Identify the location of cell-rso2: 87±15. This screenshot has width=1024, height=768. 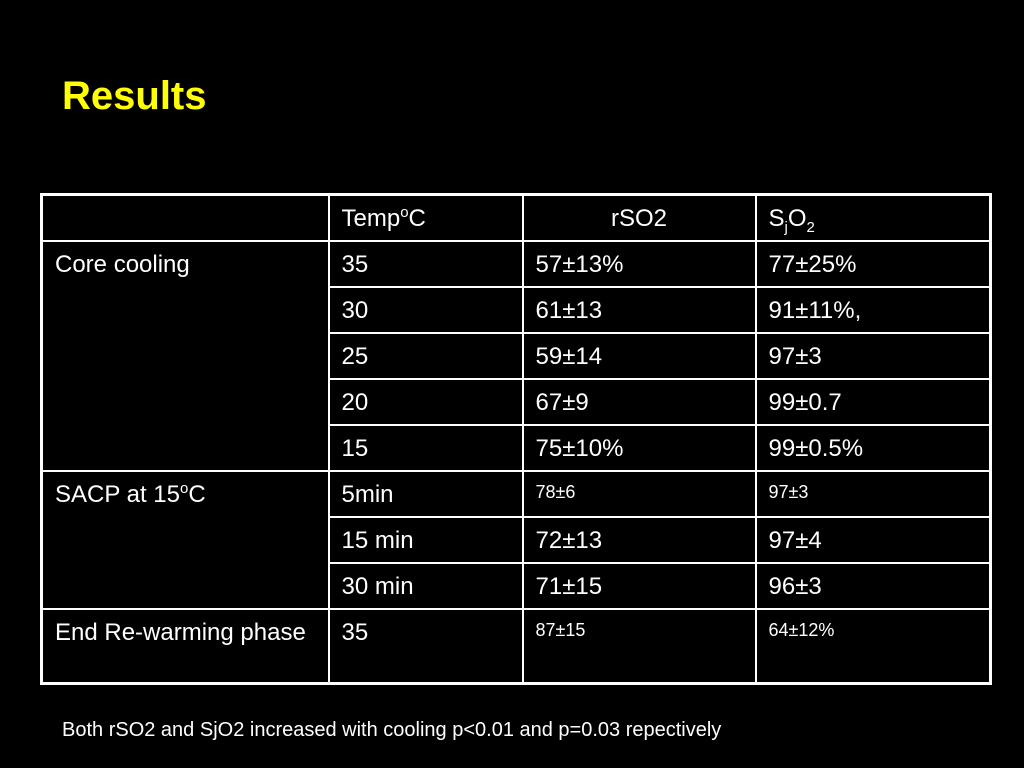
(639, 646).